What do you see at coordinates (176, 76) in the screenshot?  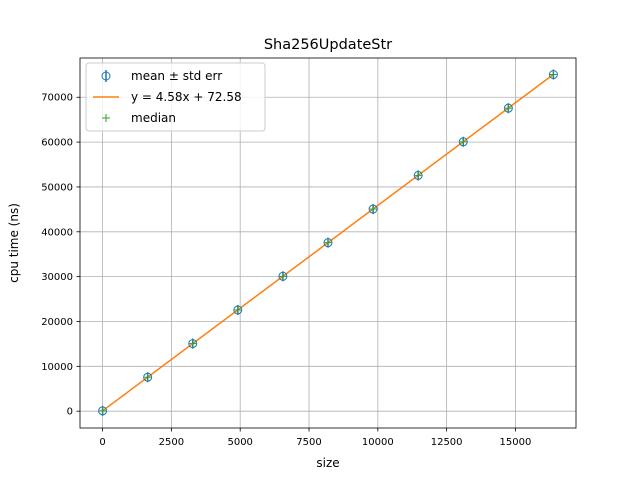 I see `legend-label-mean: mean ± std err` at bounding box center [176, 76].